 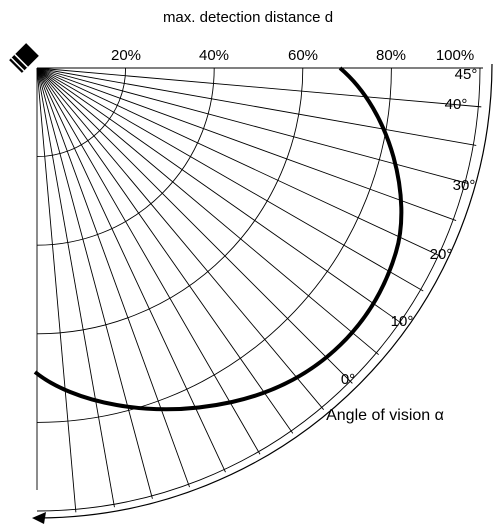 I want to click on distance-label: 60%, so click(x=303, y=55).